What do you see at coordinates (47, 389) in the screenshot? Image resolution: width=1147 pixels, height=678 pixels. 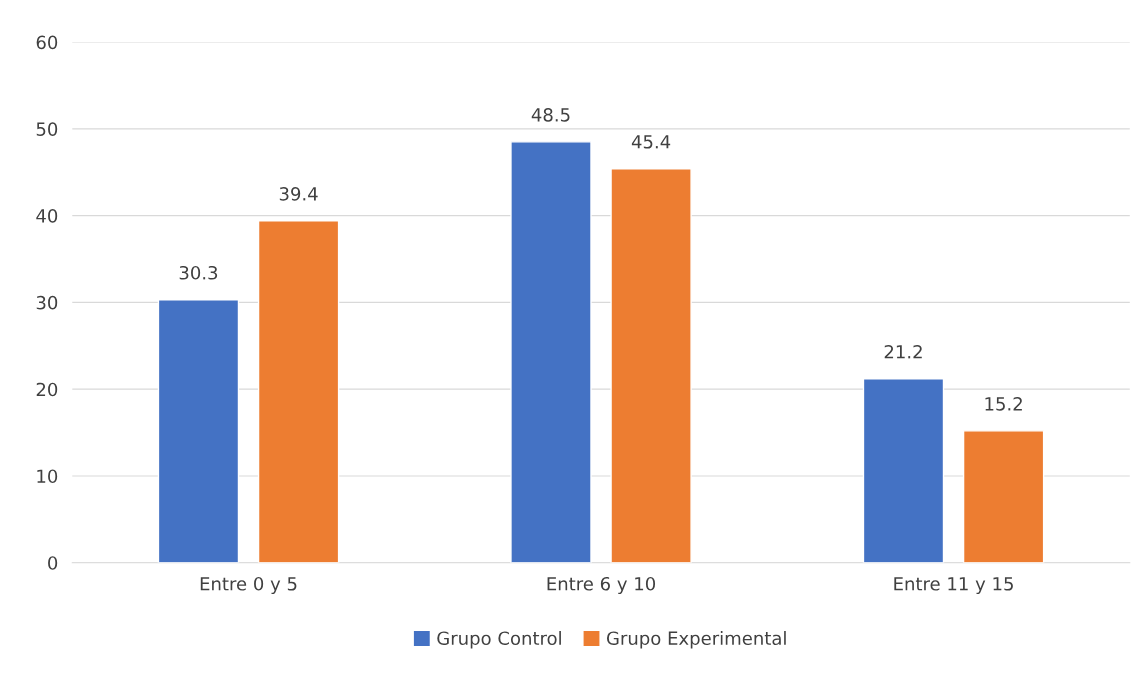 I see `y-tick-label: 20` at bounding box center [47, 389].